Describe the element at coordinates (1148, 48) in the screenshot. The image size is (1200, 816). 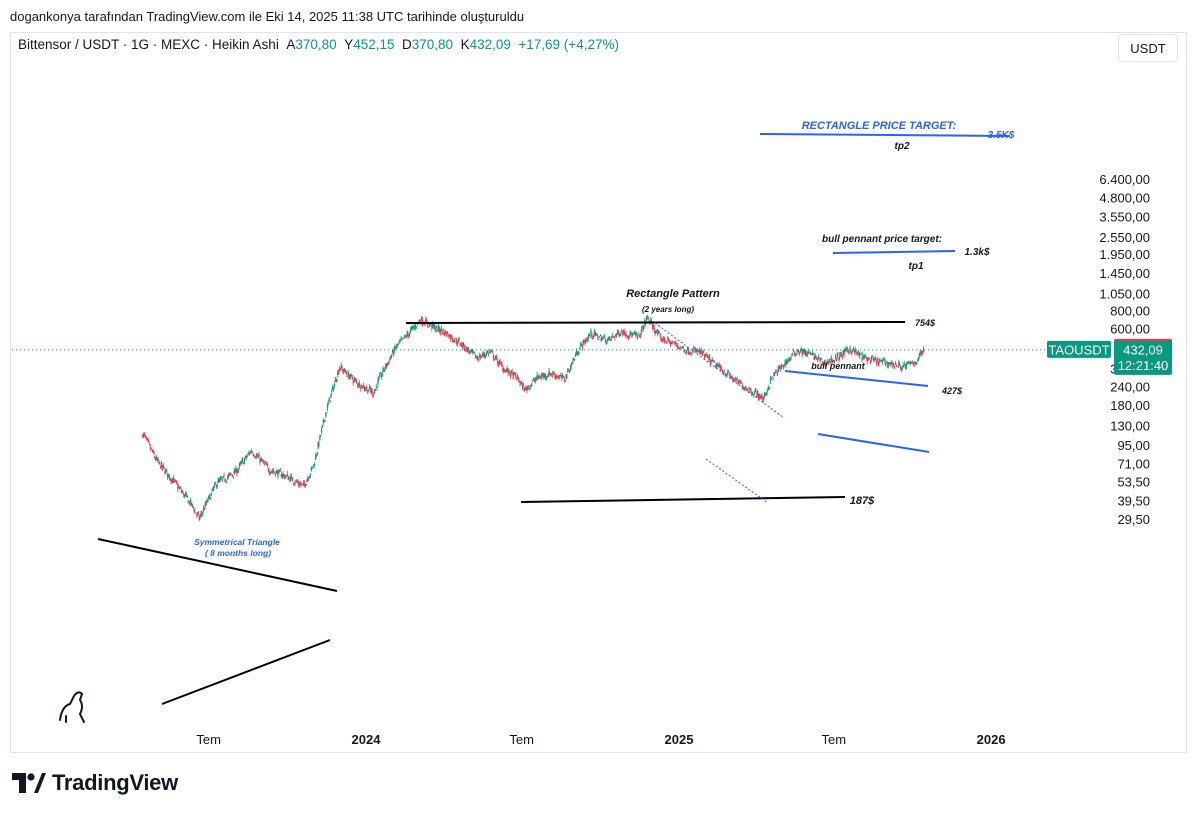
I see `currency-button: USDT` at that location.